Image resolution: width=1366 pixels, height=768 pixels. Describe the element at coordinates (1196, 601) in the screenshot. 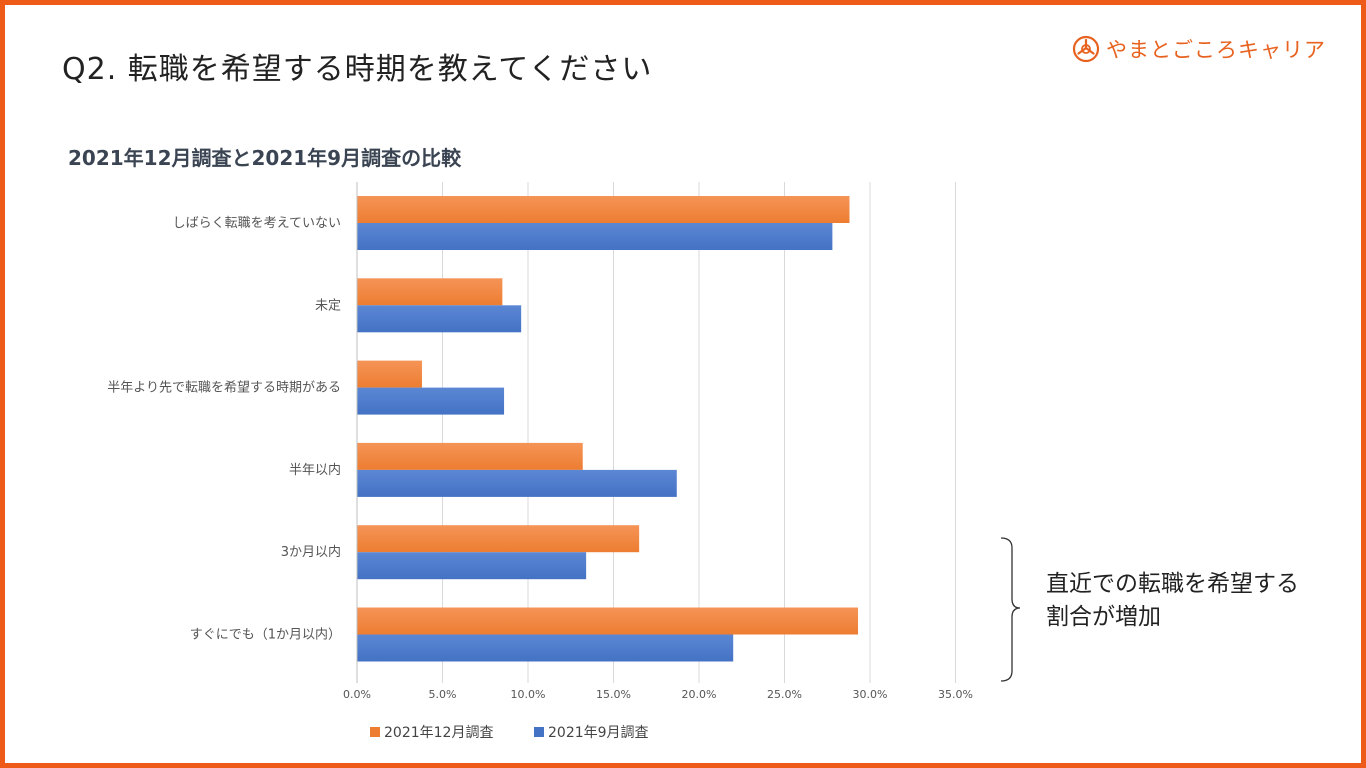

I see `annotation-text: 直近での転職を希望する 割合が増加` at that location.